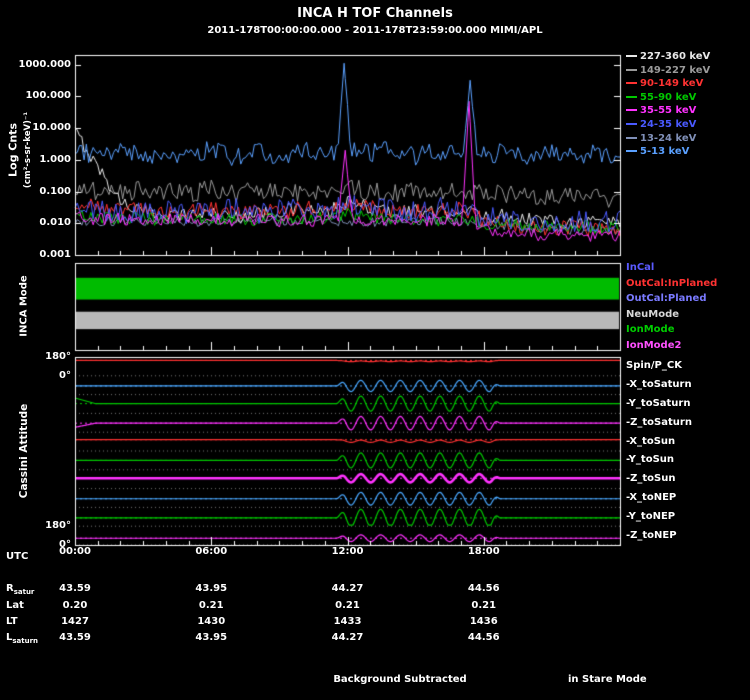 The width and height of the screenshot is (750, 700). I want to click on table-row-label: LT, so click(12, 621).